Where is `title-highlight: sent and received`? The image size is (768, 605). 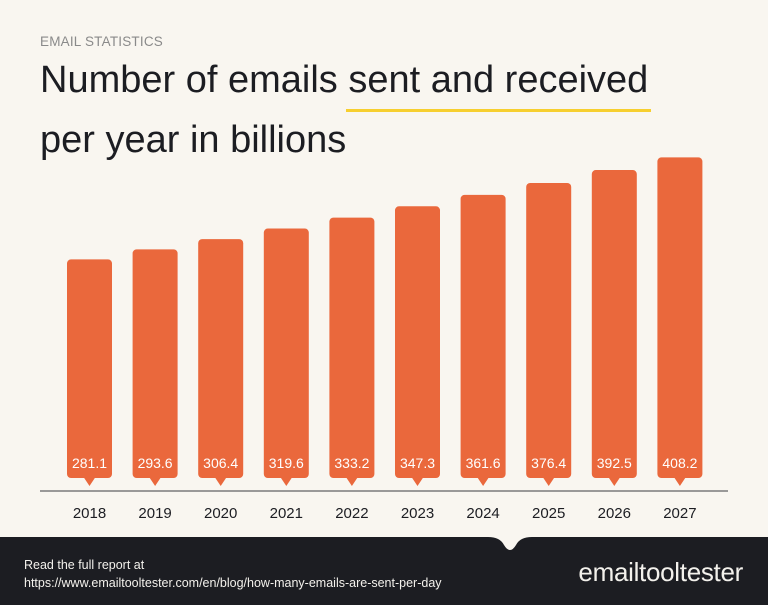
title-highlight: sent and received is located at coordinates (499, 81).